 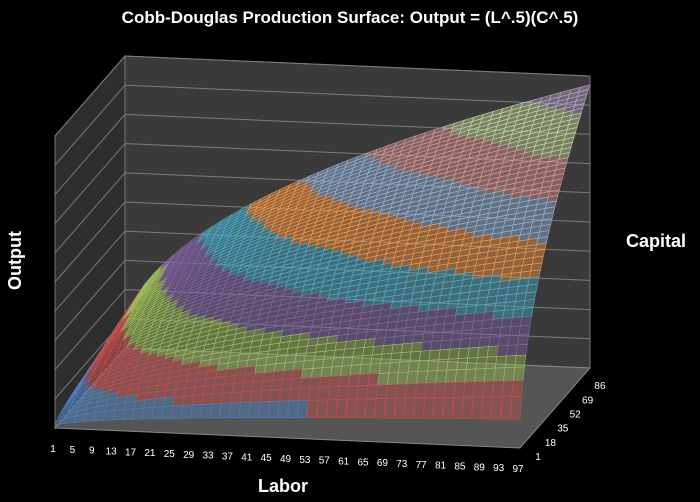 What do you see at coordinates (480, 467) in the screenshot?
I see `x-tick-label: 89` at bounding box center [480, 467].